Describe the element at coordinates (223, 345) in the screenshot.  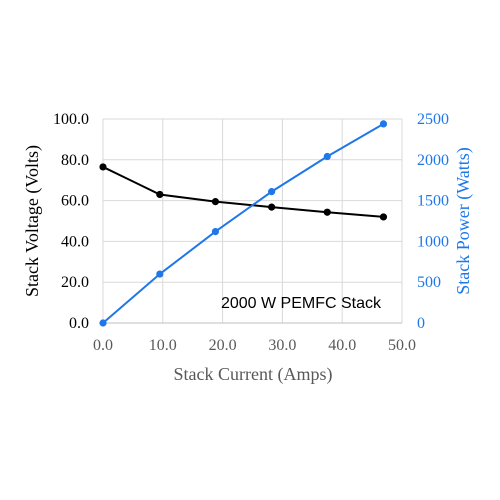
I see `x-tick-label: 20.0` at that location.